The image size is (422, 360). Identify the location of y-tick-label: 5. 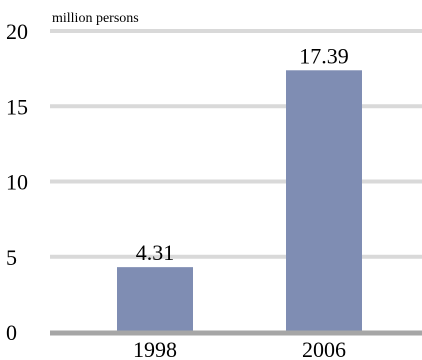
(11, 257).